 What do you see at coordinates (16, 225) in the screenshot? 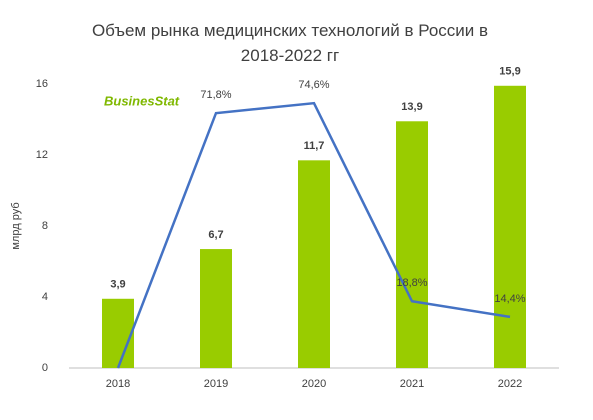
I see `y-axis-label: млрд руб` at bounding box center [16, 225].